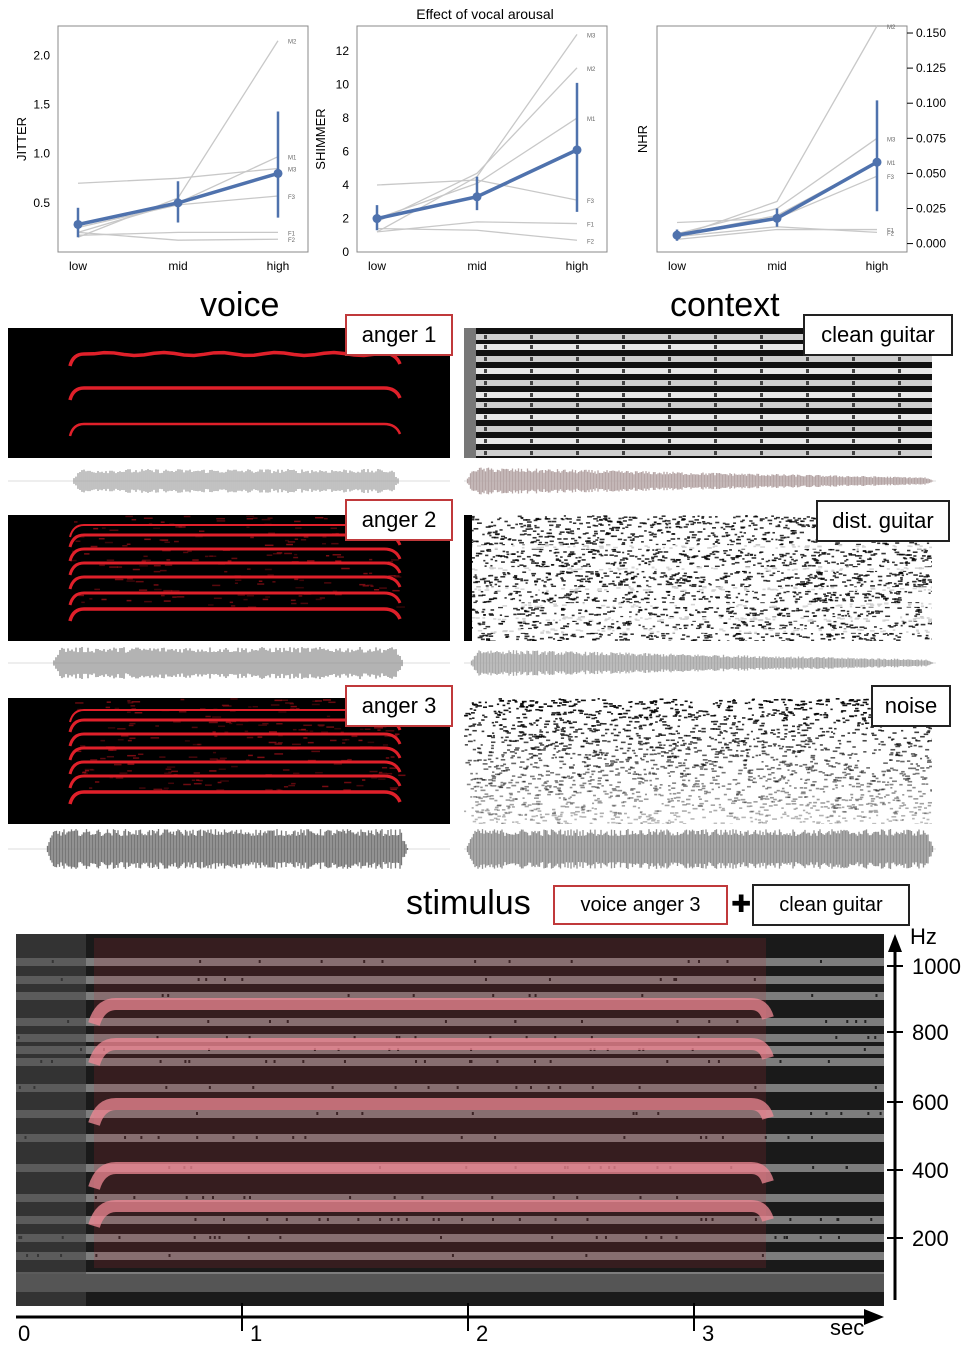 This screenshot has width=966, height=1348. What do you see at coordinates (931, 103) in the screenshot?
I see `y-tick-label: 0.100` at bounding box center [931, 103].